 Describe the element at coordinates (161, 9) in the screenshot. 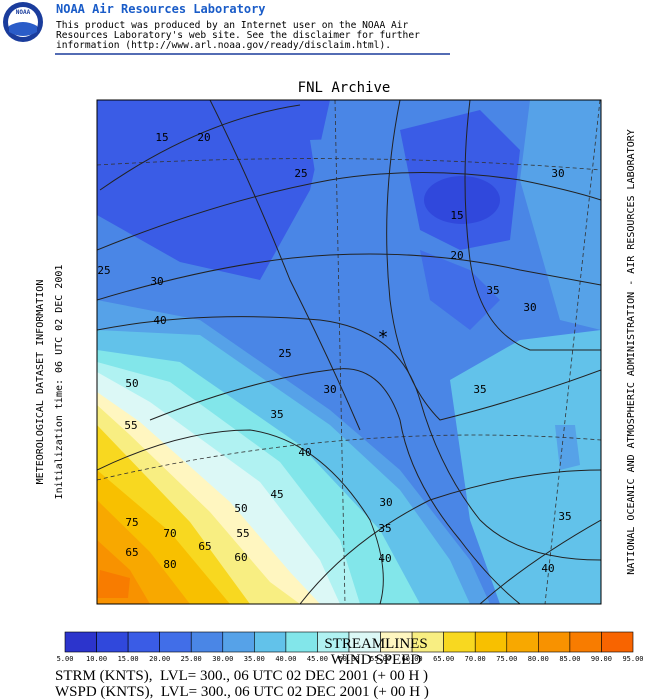

I see `header-title: NOAA Air Resources Laboratory` at that location.